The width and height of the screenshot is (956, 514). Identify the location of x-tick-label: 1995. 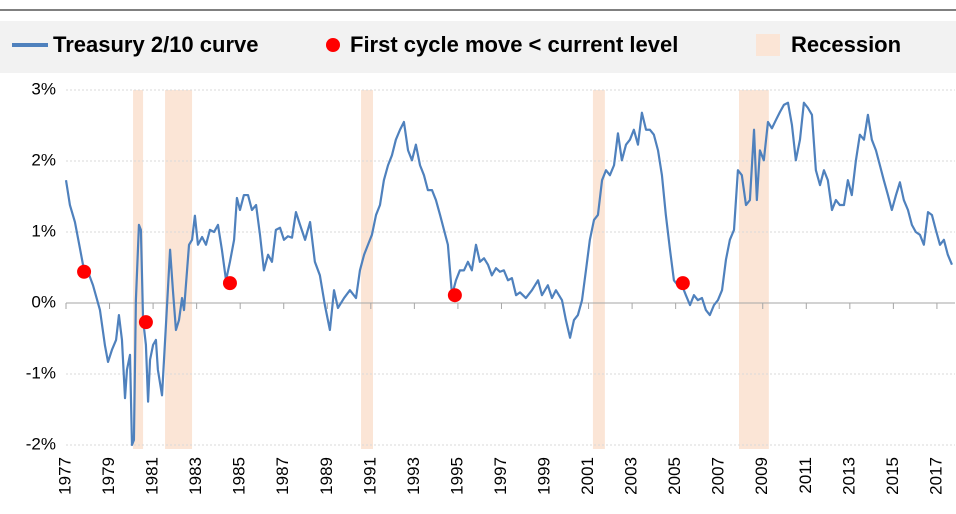
(456, 476).